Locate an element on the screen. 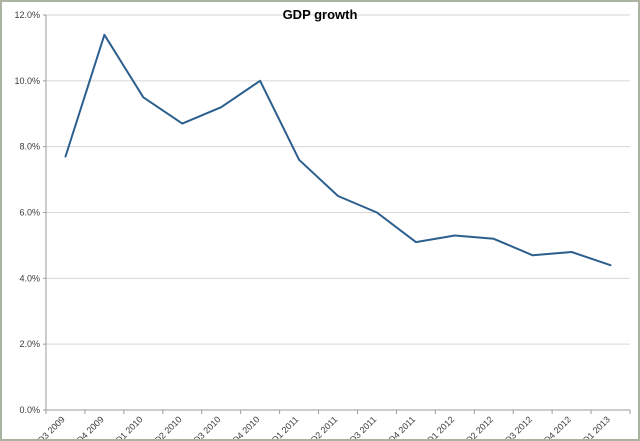 The image size is (640, 441). svg-text: Q2 2011 is located at coordinates (323, 426).